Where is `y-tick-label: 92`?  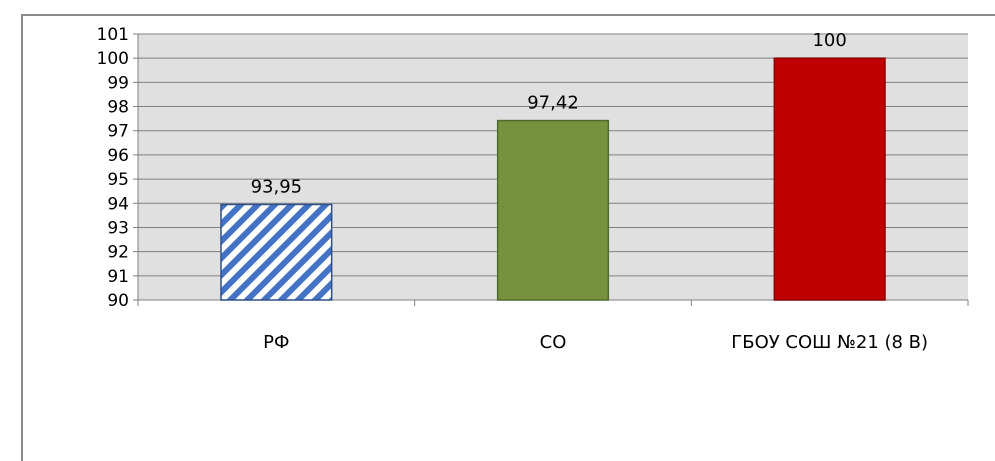
y-tick-label: 92 is located at coordinates (118, 253).